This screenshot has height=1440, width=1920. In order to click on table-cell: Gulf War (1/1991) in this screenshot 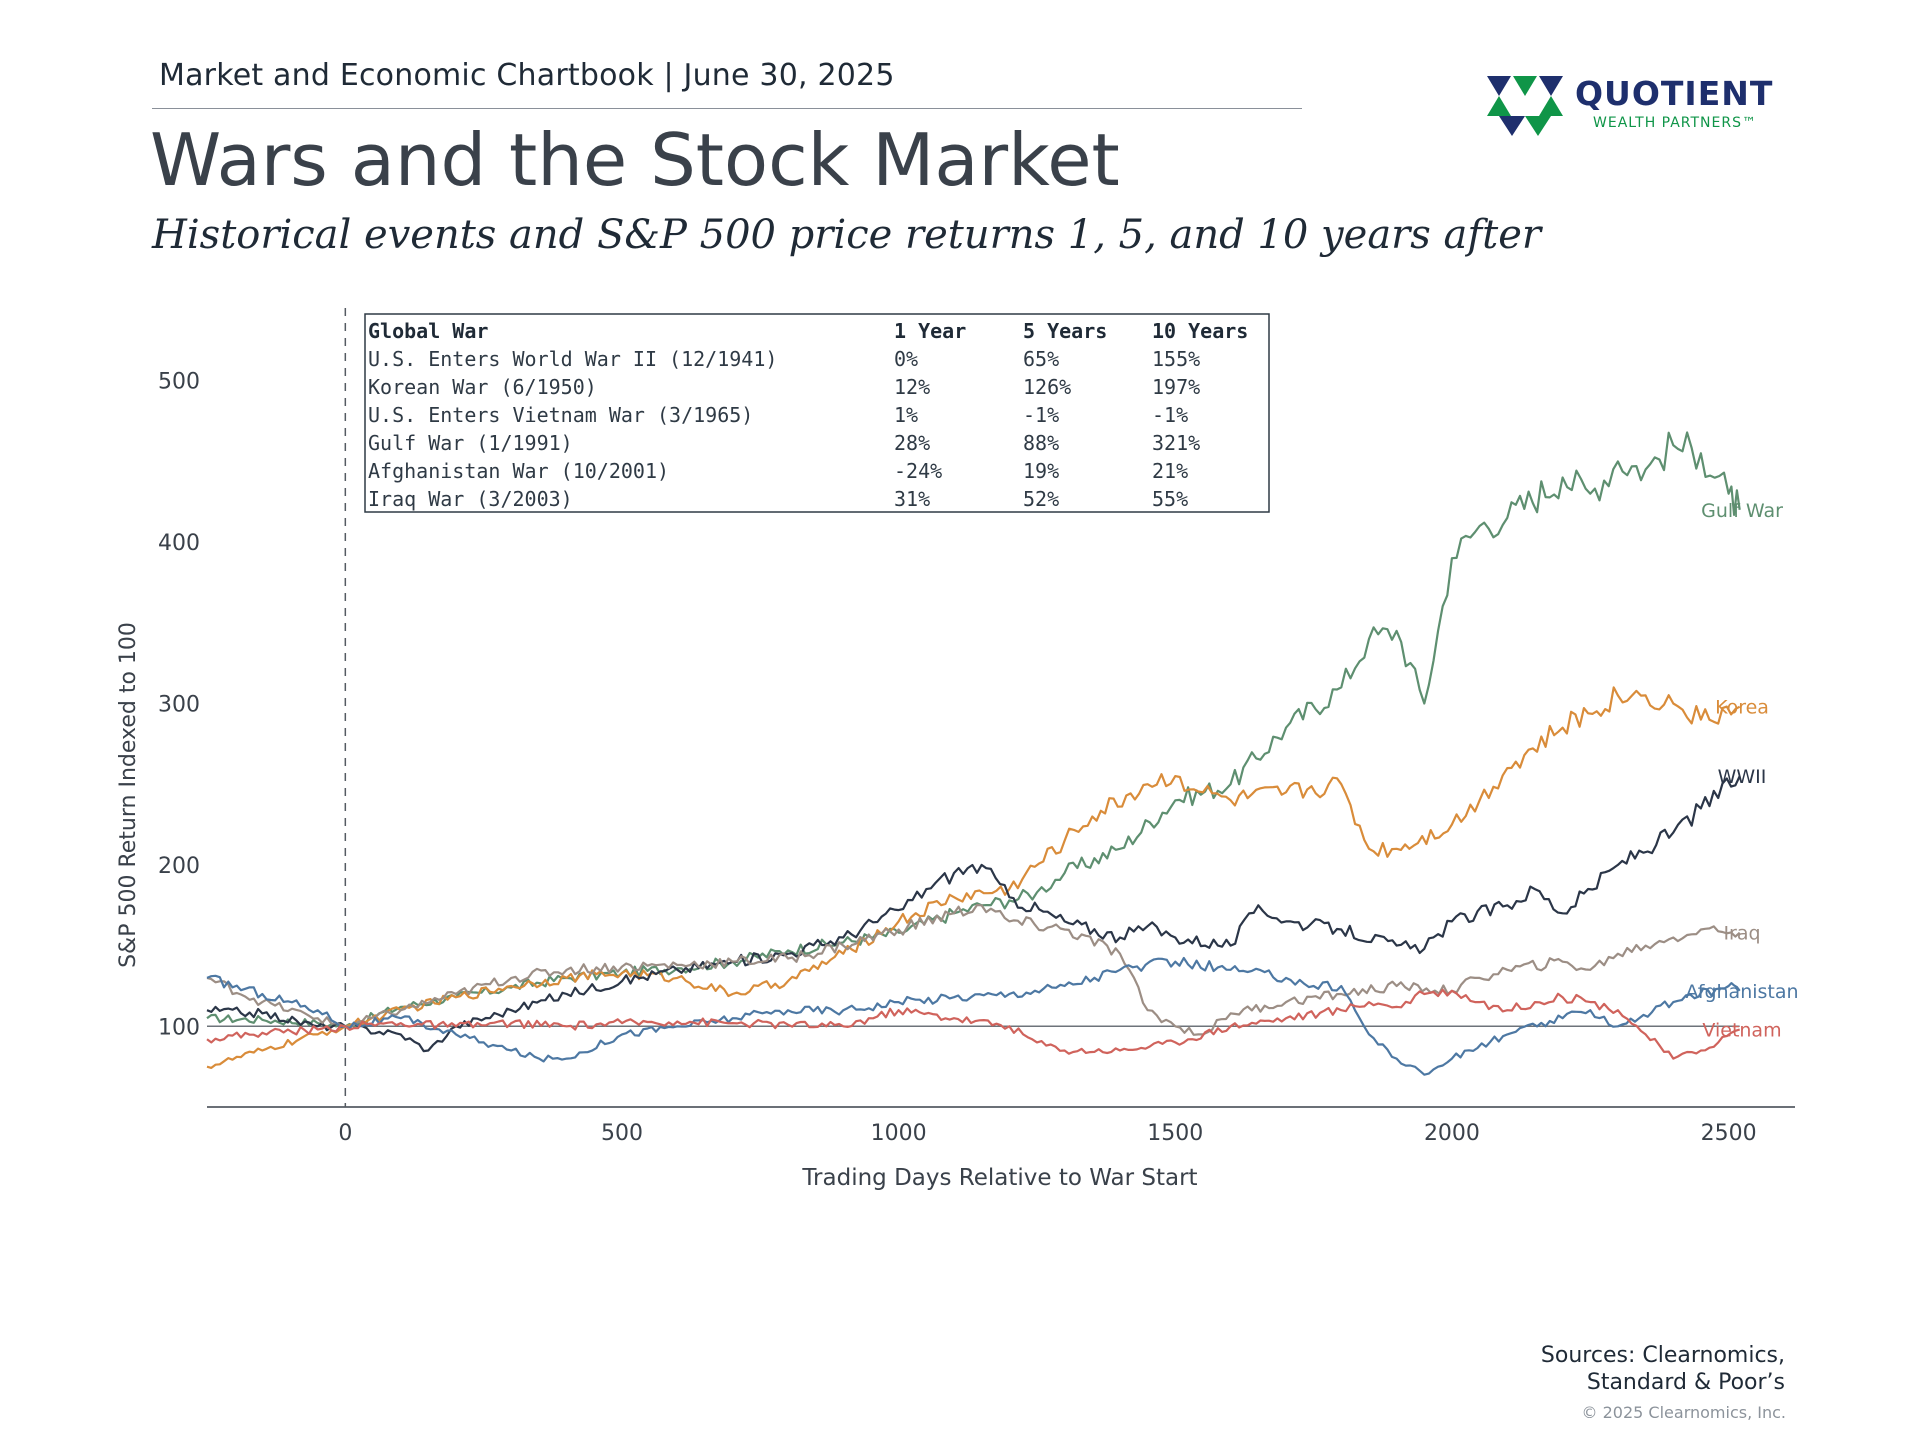, I will do `click(470, 443)`.